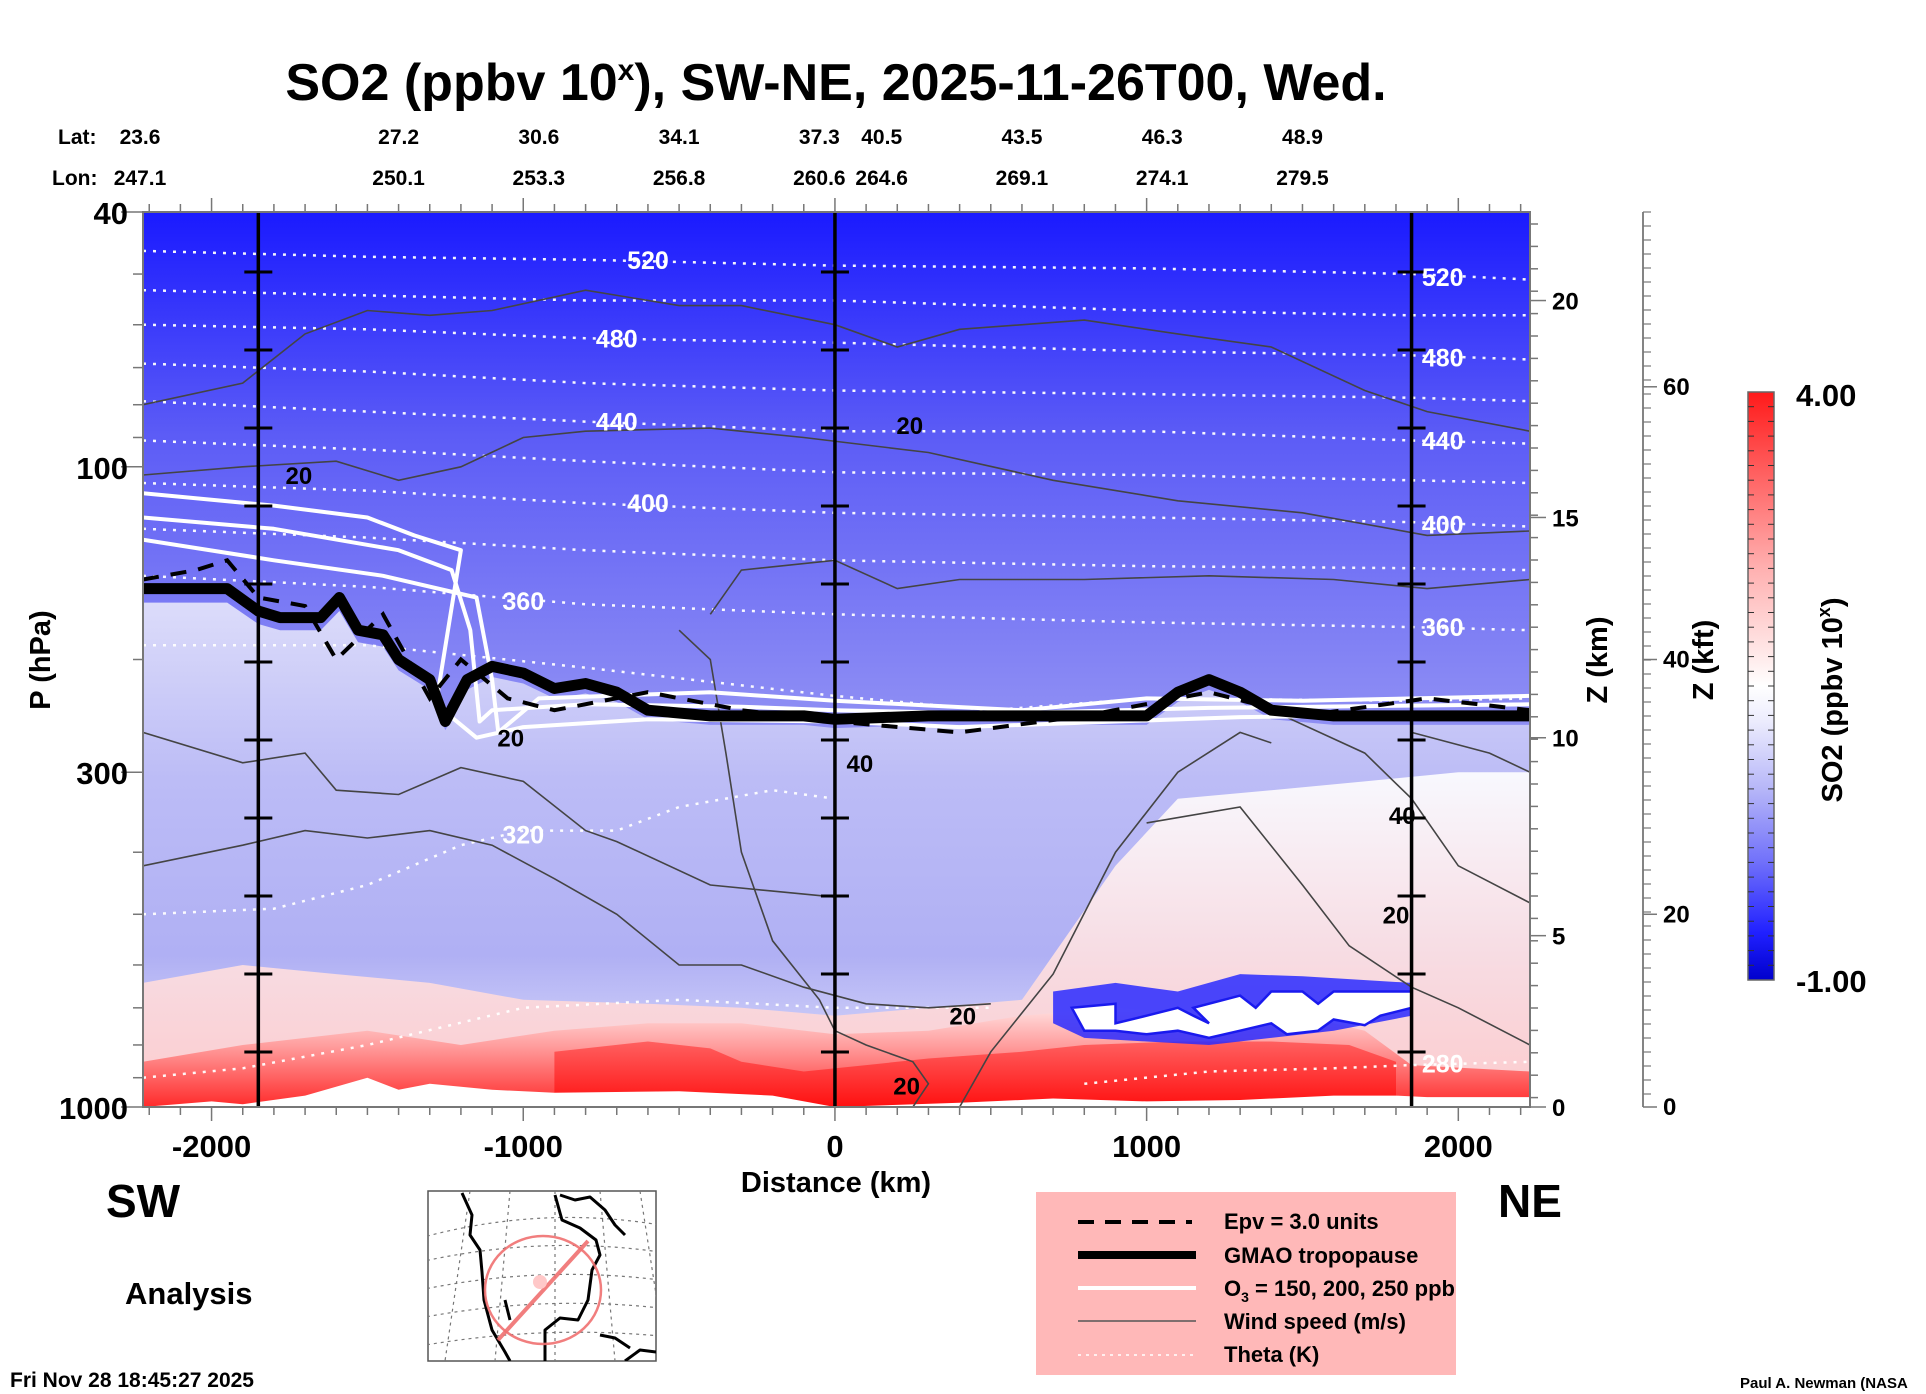 The height and width of the screenshot is (1394, 1926). Describe the element at coordinates (1704, 660) in the screenshot. I see `z-kft-axis-label: Z (kft)` at that location.